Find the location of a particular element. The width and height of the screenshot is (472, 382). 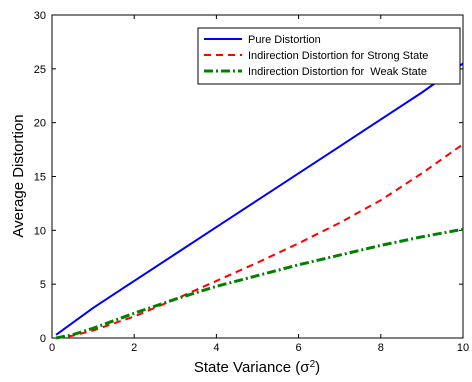

x-tick-label: 4 is located at coordinates (216, 348).